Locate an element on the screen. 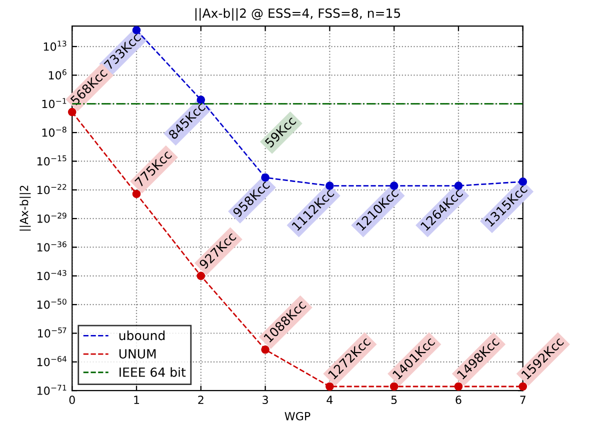 This screenshot has height=434, width=601. y-tick-label: 10$^{−43}$ is located at coordinates (51, 275).